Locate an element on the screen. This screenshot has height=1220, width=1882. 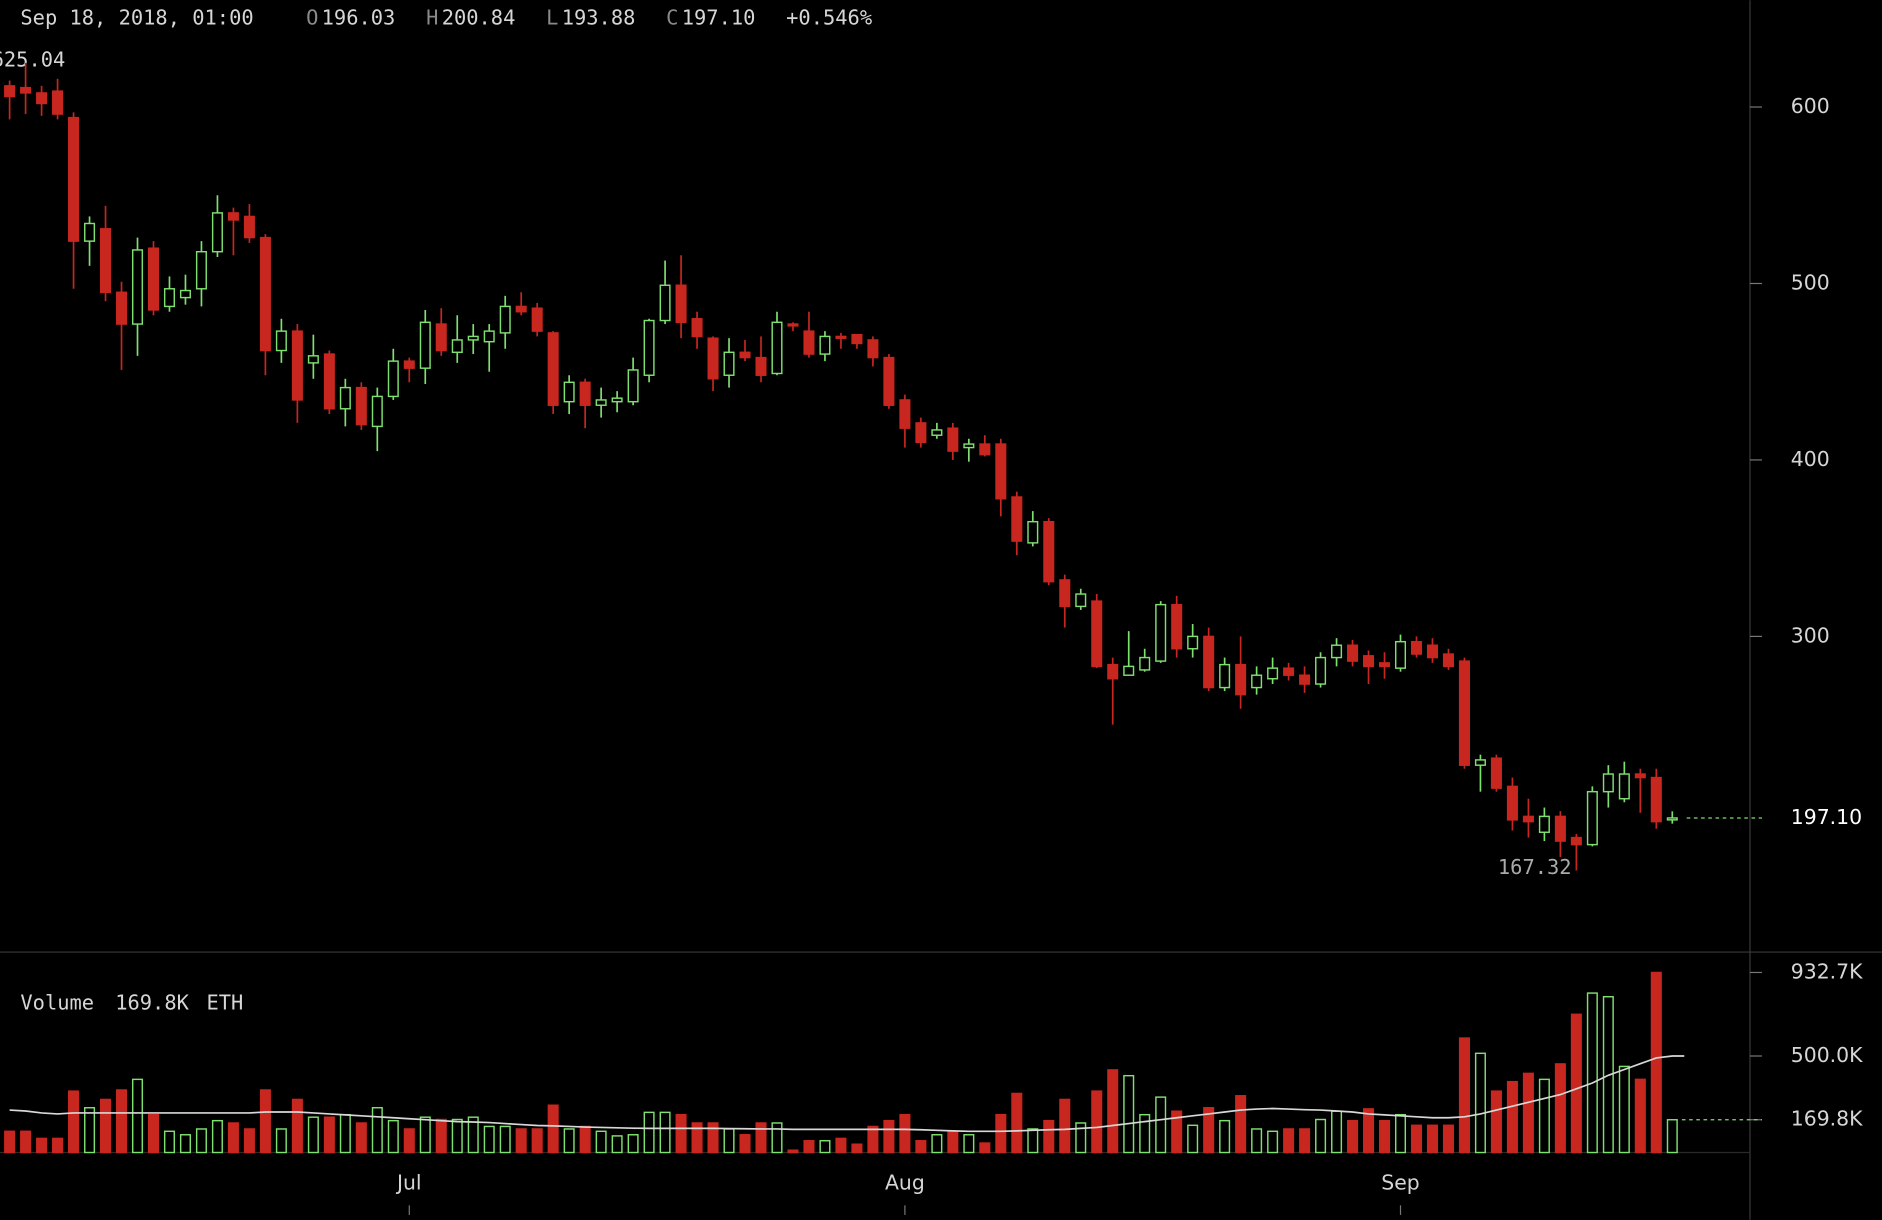
volume-legend-unit: ETH is located at coordinates (224, 1003).